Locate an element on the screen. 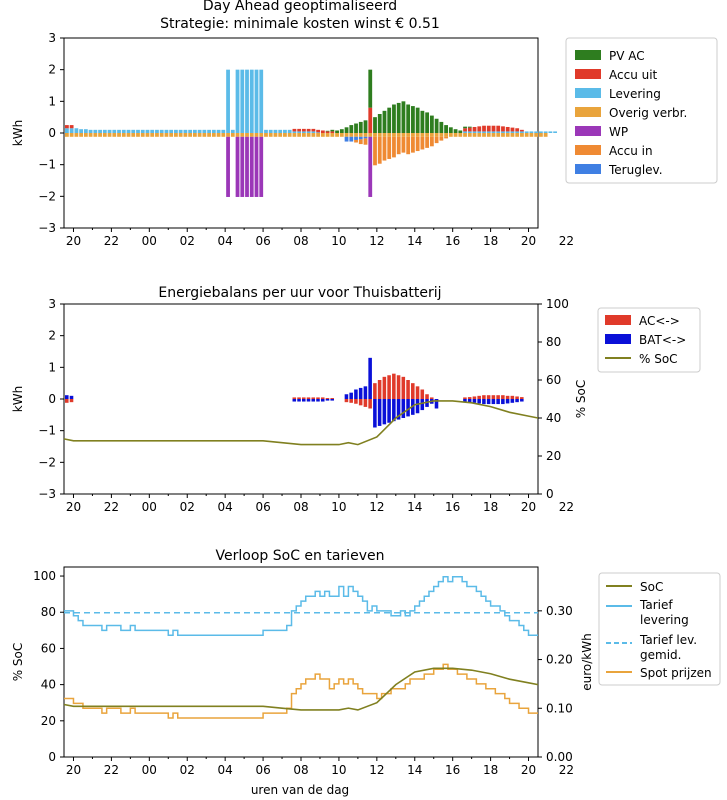 This screenshot has height=800, width=727. x-tick-label: 02 is located at coordinates (187, 241).